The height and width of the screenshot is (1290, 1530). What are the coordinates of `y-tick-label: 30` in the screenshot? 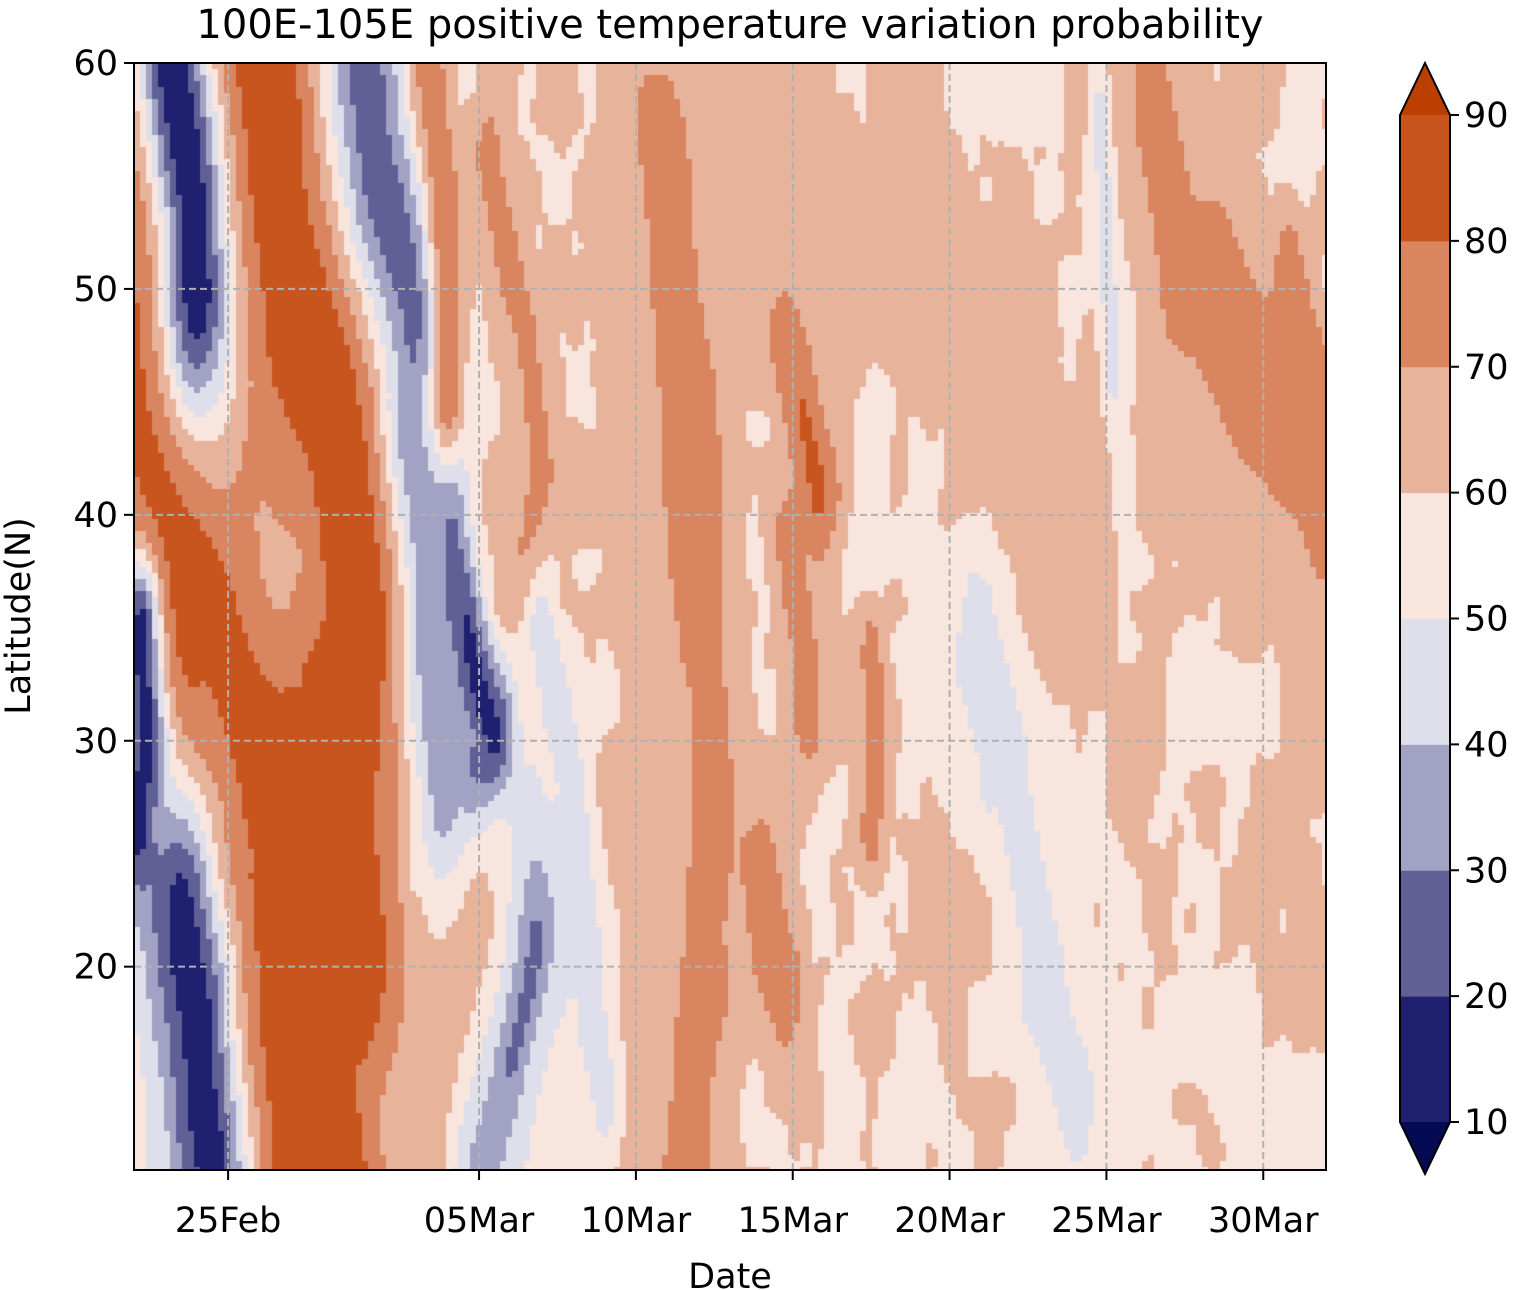 It's located at (95, 742).